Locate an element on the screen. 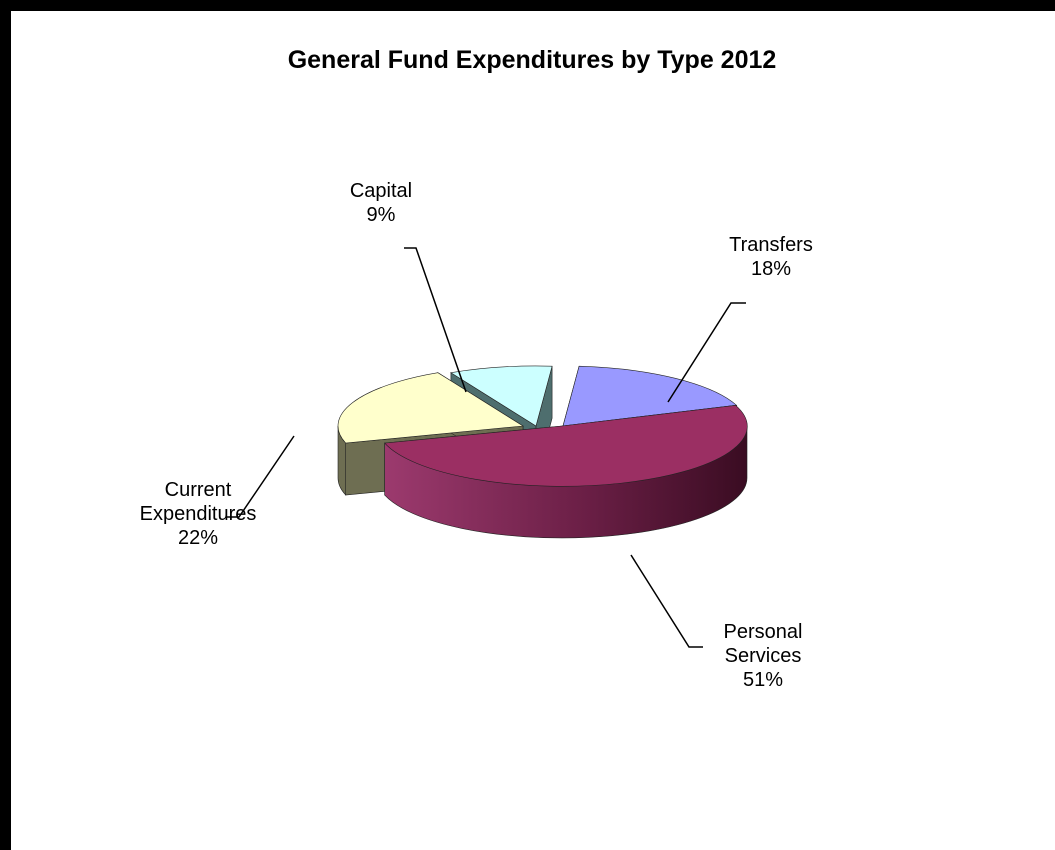 This screenshot has width=1055, height=850. data-label-line: Services is located at coordinates (763, 656).